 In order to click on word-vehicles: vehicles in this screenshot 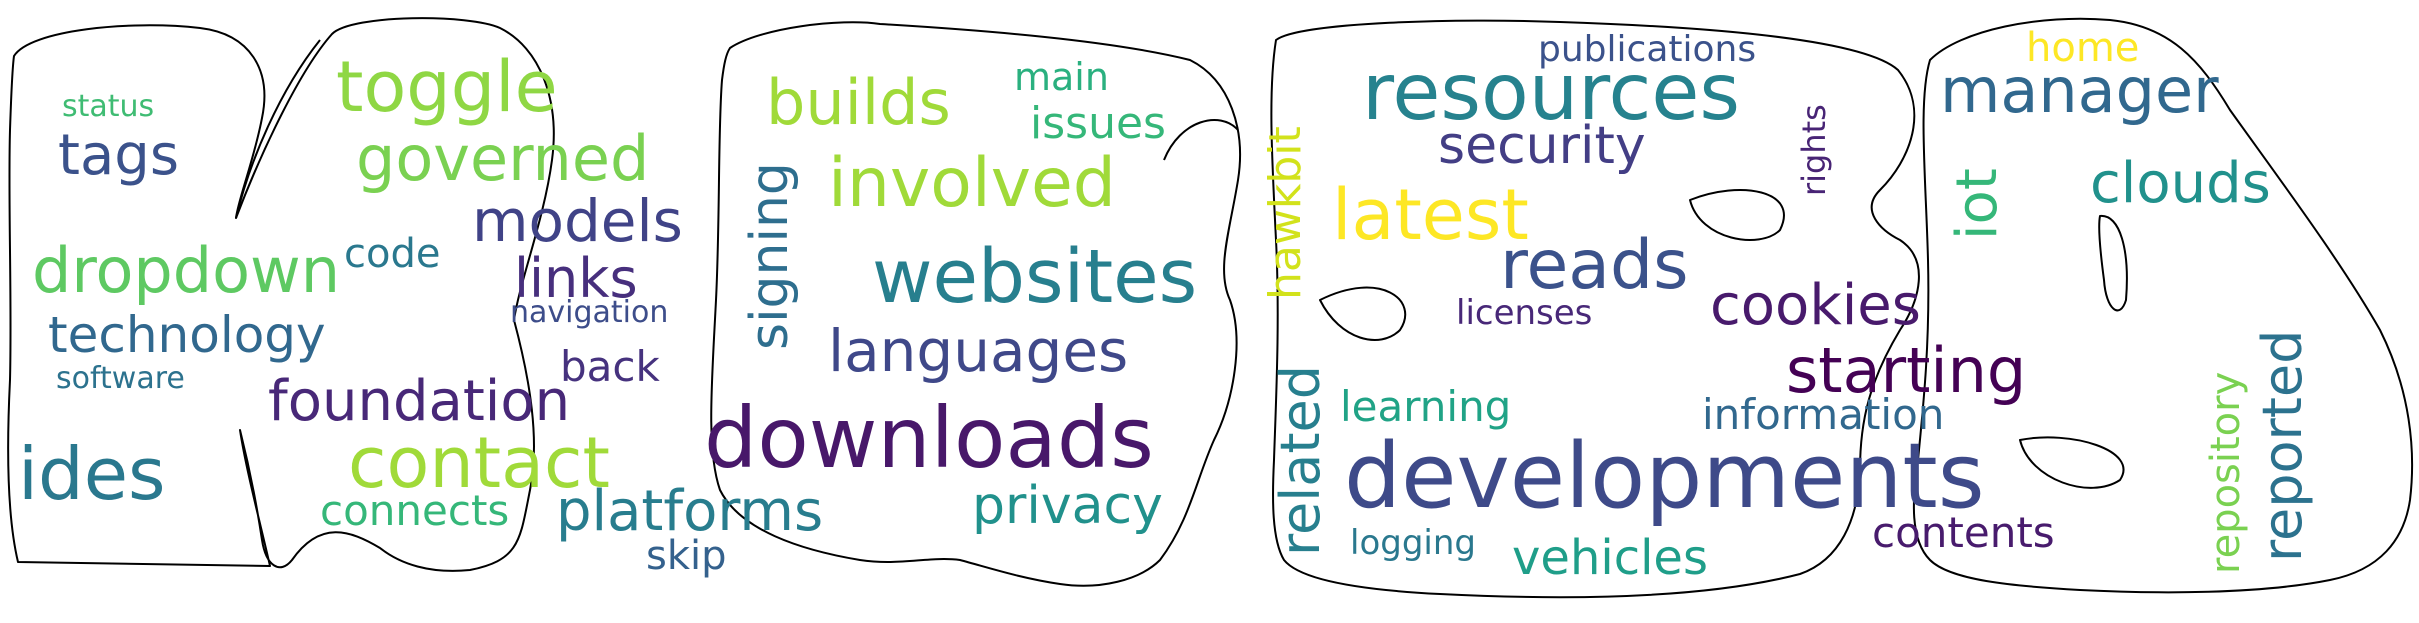, I will do `click(1610, 558)`.